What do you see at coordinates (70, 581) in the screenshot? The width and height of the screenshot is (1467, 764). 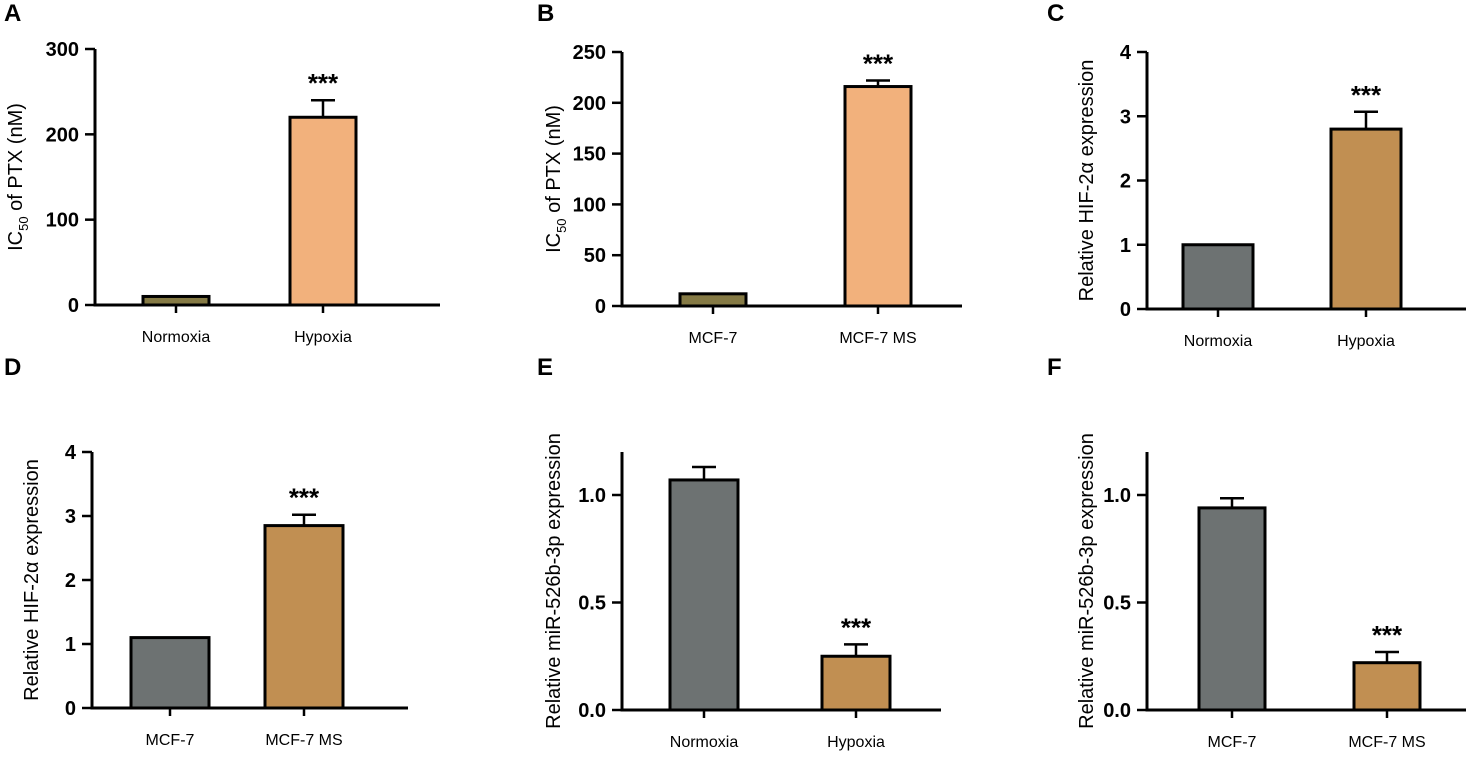 I see `y-tick-label-d-3: 2` at bounding box center [70, 581].